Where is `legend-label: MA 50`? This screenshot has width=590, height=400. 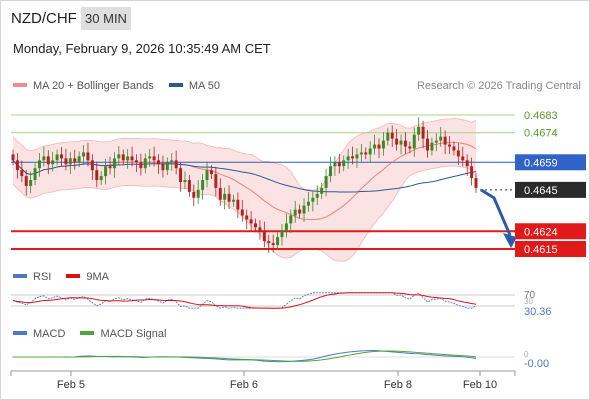
legend-label: MA 50 is located at coordinates (204, 86).